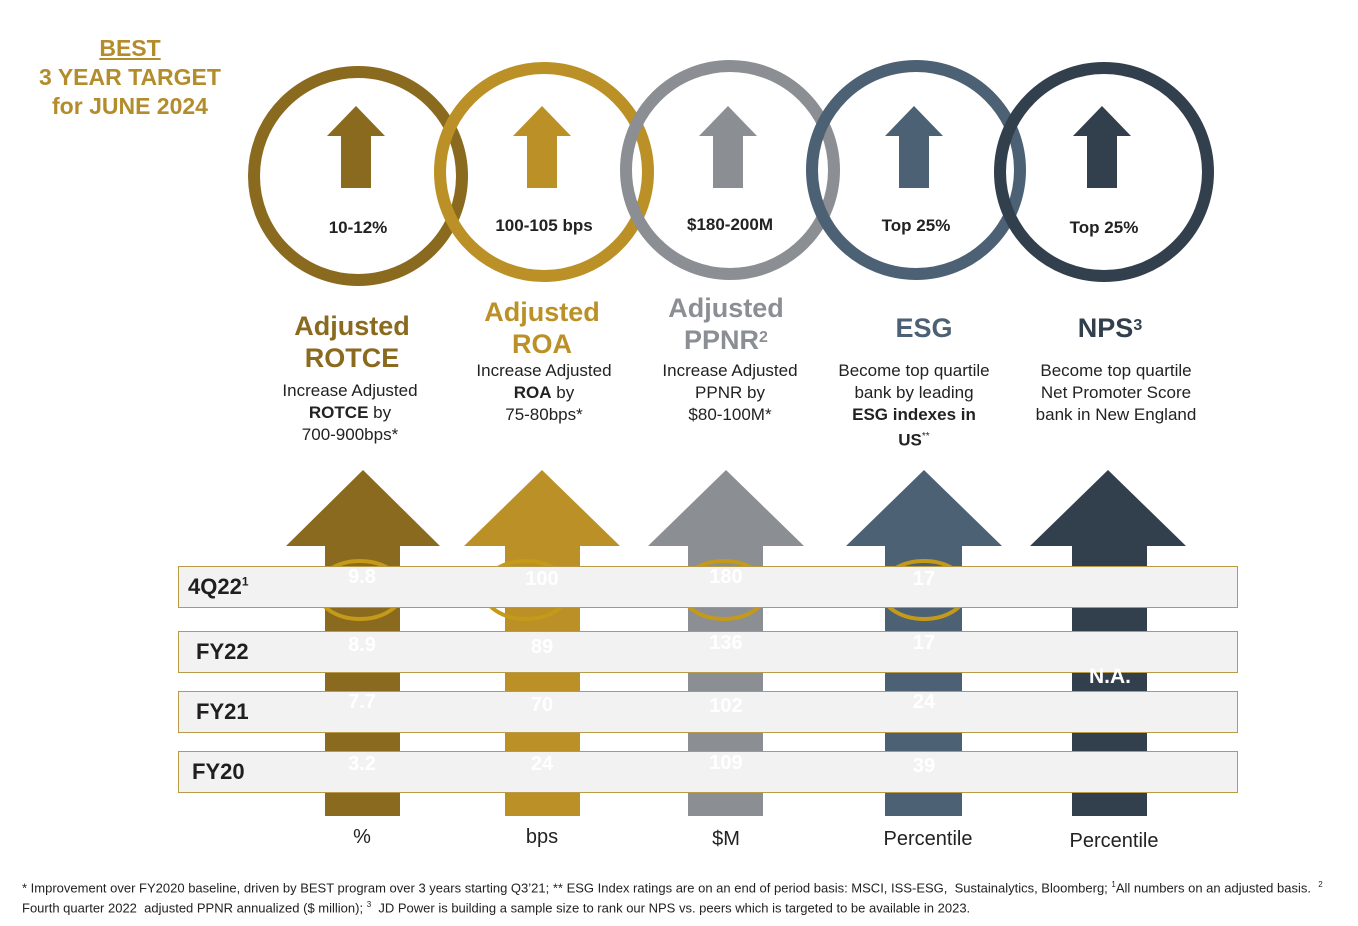 Image resolution: width=1358 pixels, height=926 pixels. I want to click on cell-value-esg-fy22: 17, so click(924, 643).